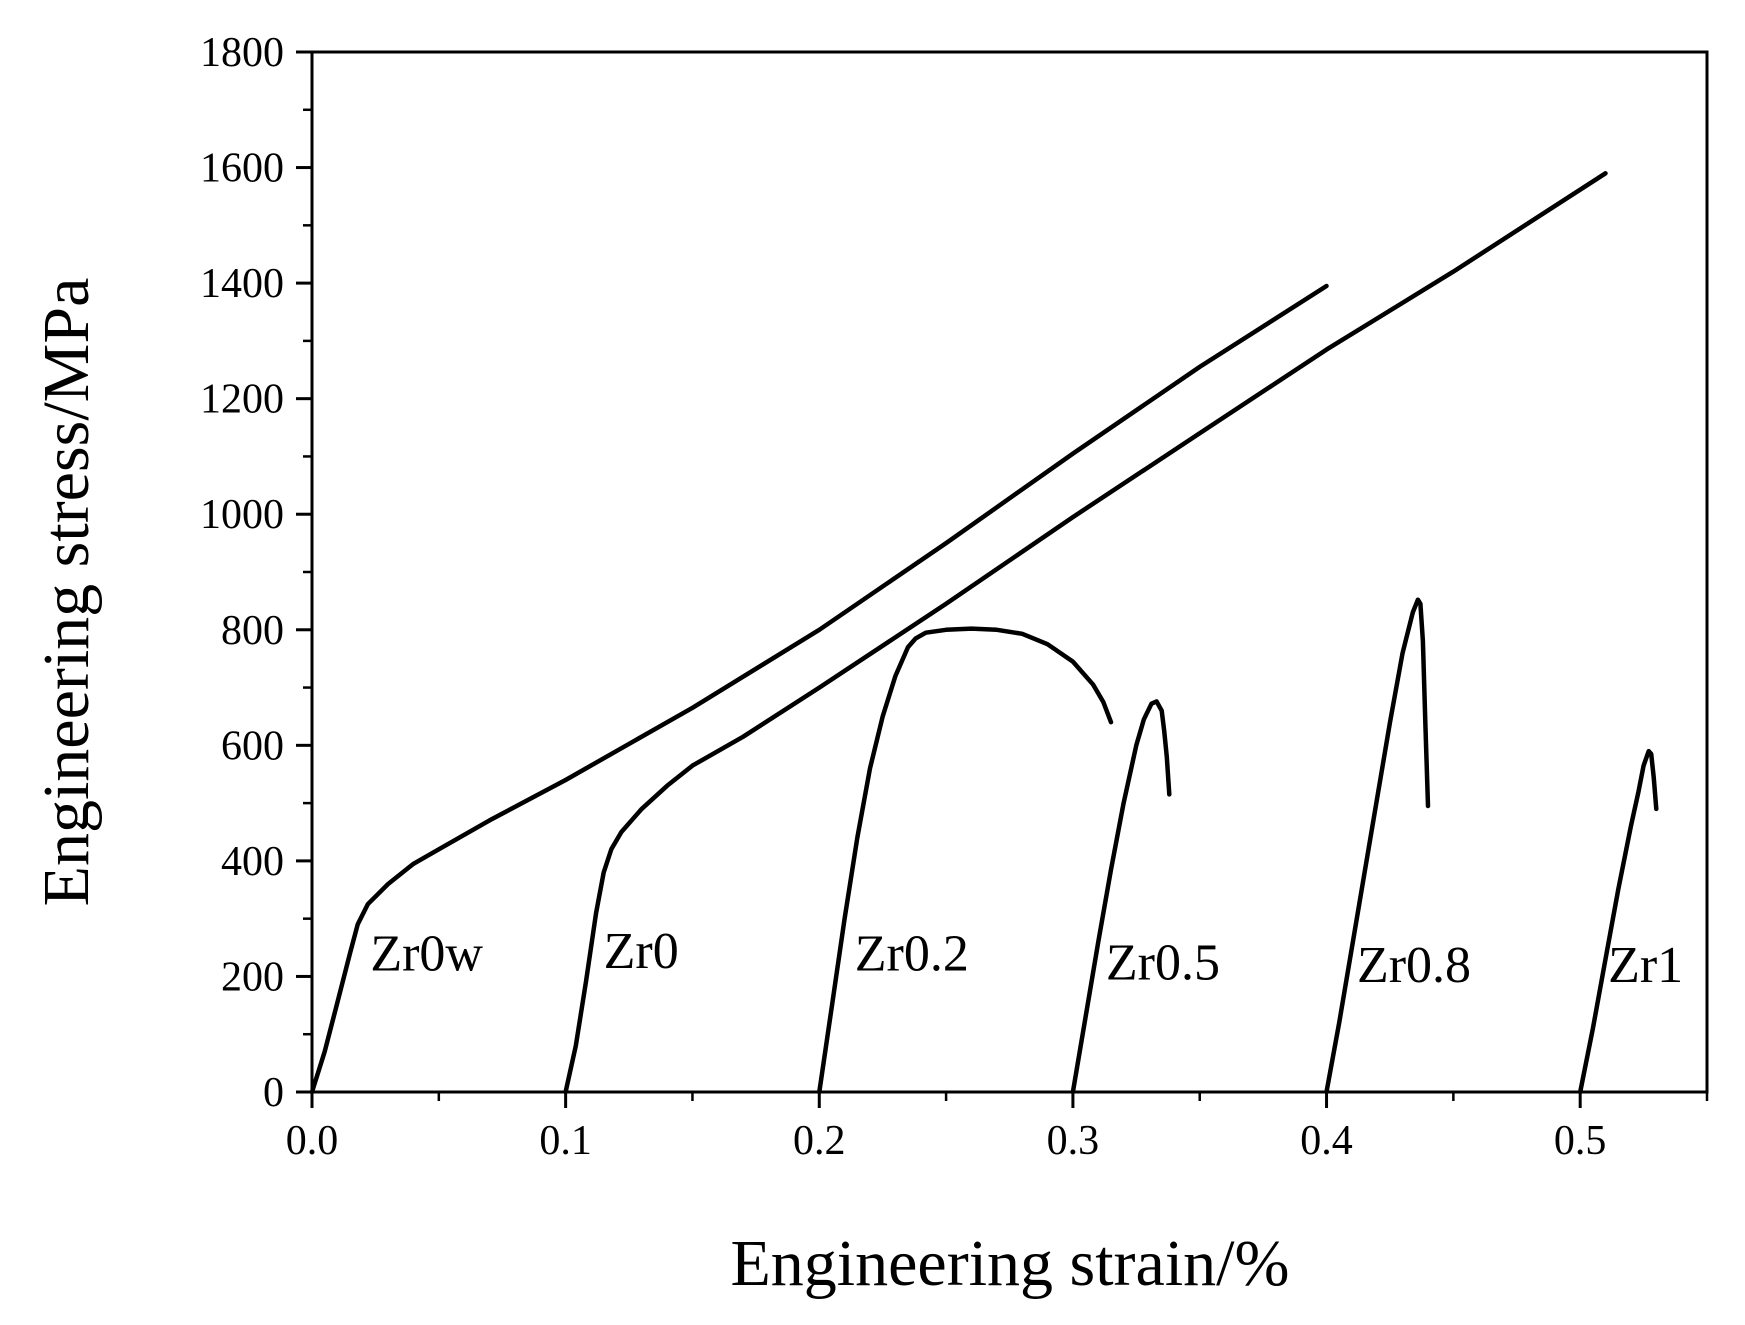  Describe the element at coordinates (242, 284) in the screenshot. I see `y-tick-label: 1400` at that location.